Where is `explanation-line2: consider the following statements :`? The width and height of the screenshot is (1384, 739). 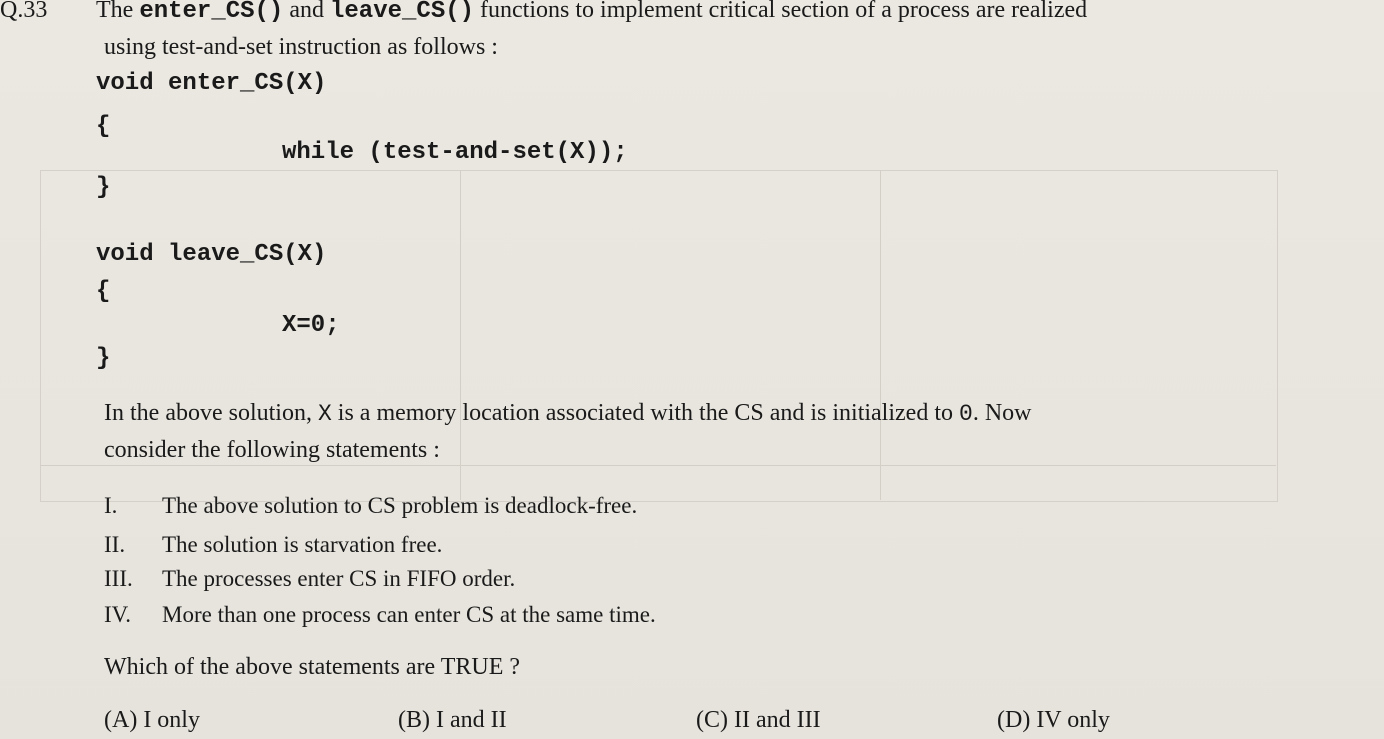 explanation-line2: consider the following statements : is located at coordinates (272, 450).